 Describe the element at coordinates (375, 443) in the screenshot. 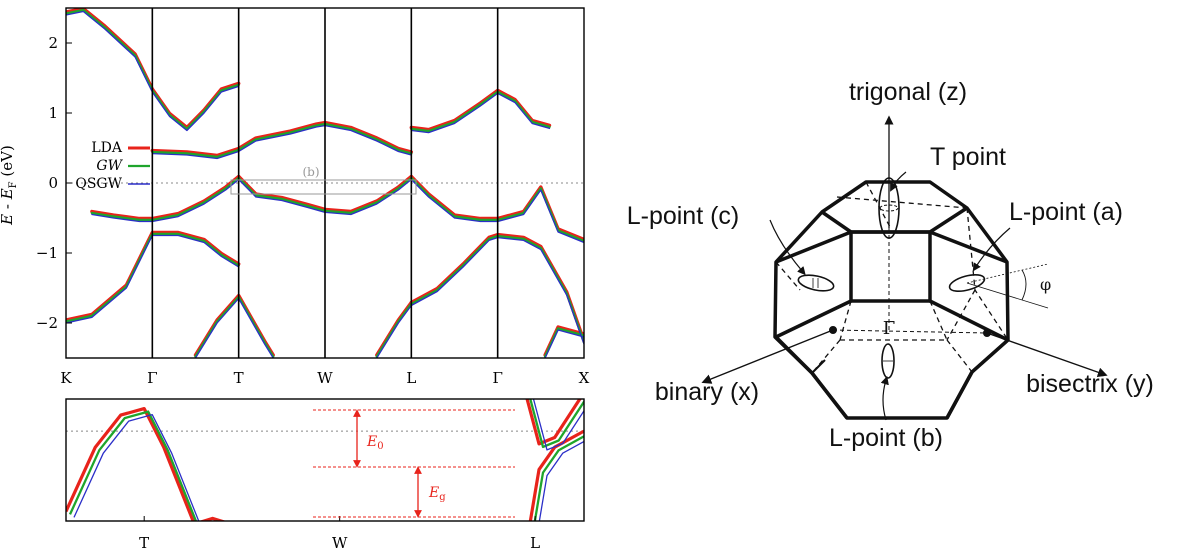

I see `e0-label: E0` at that location.